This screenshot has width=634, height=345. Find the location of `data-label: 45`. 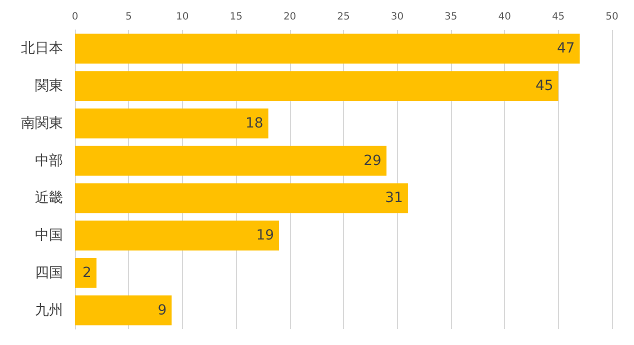

data-label: 45 is located at coordinates (544, 86).